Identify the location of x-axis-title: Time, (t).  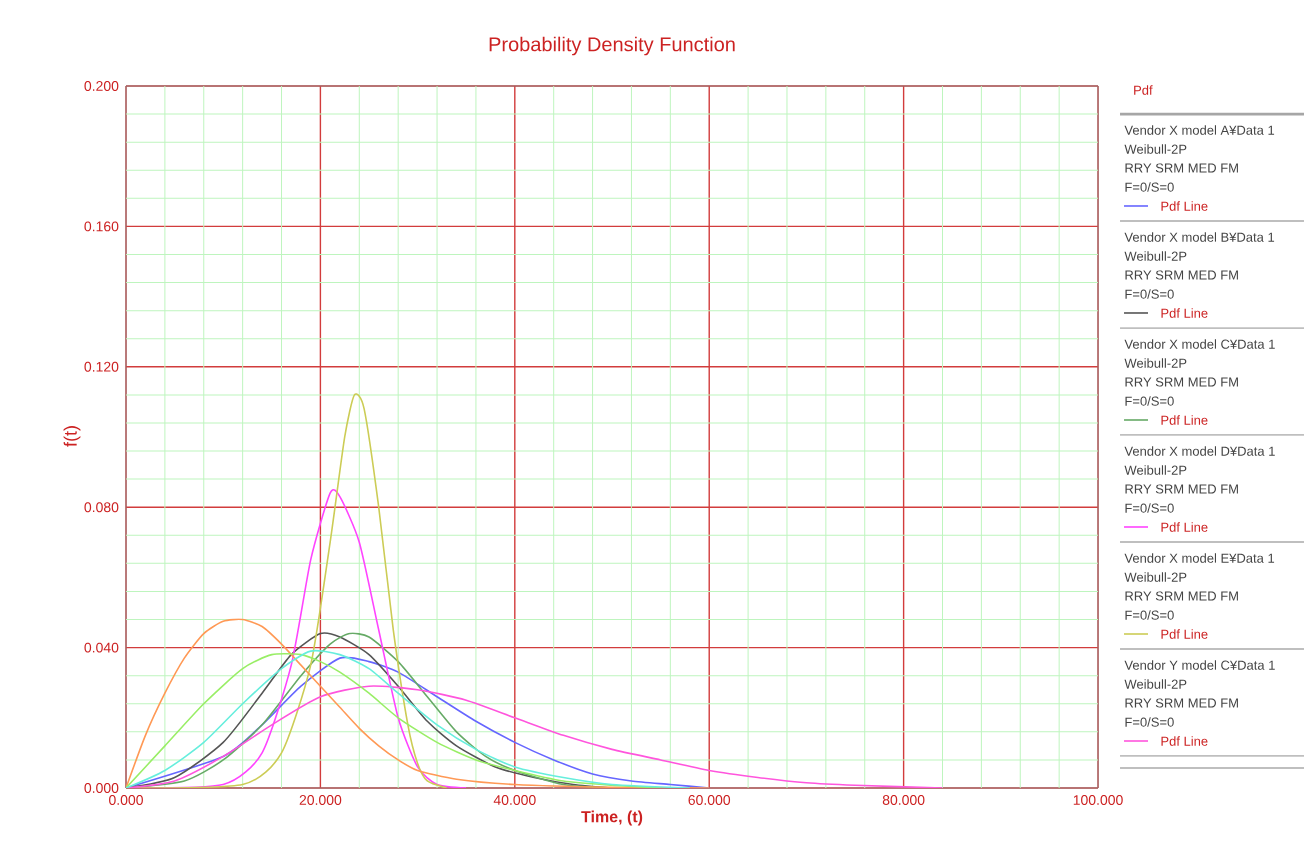
(612, 818).